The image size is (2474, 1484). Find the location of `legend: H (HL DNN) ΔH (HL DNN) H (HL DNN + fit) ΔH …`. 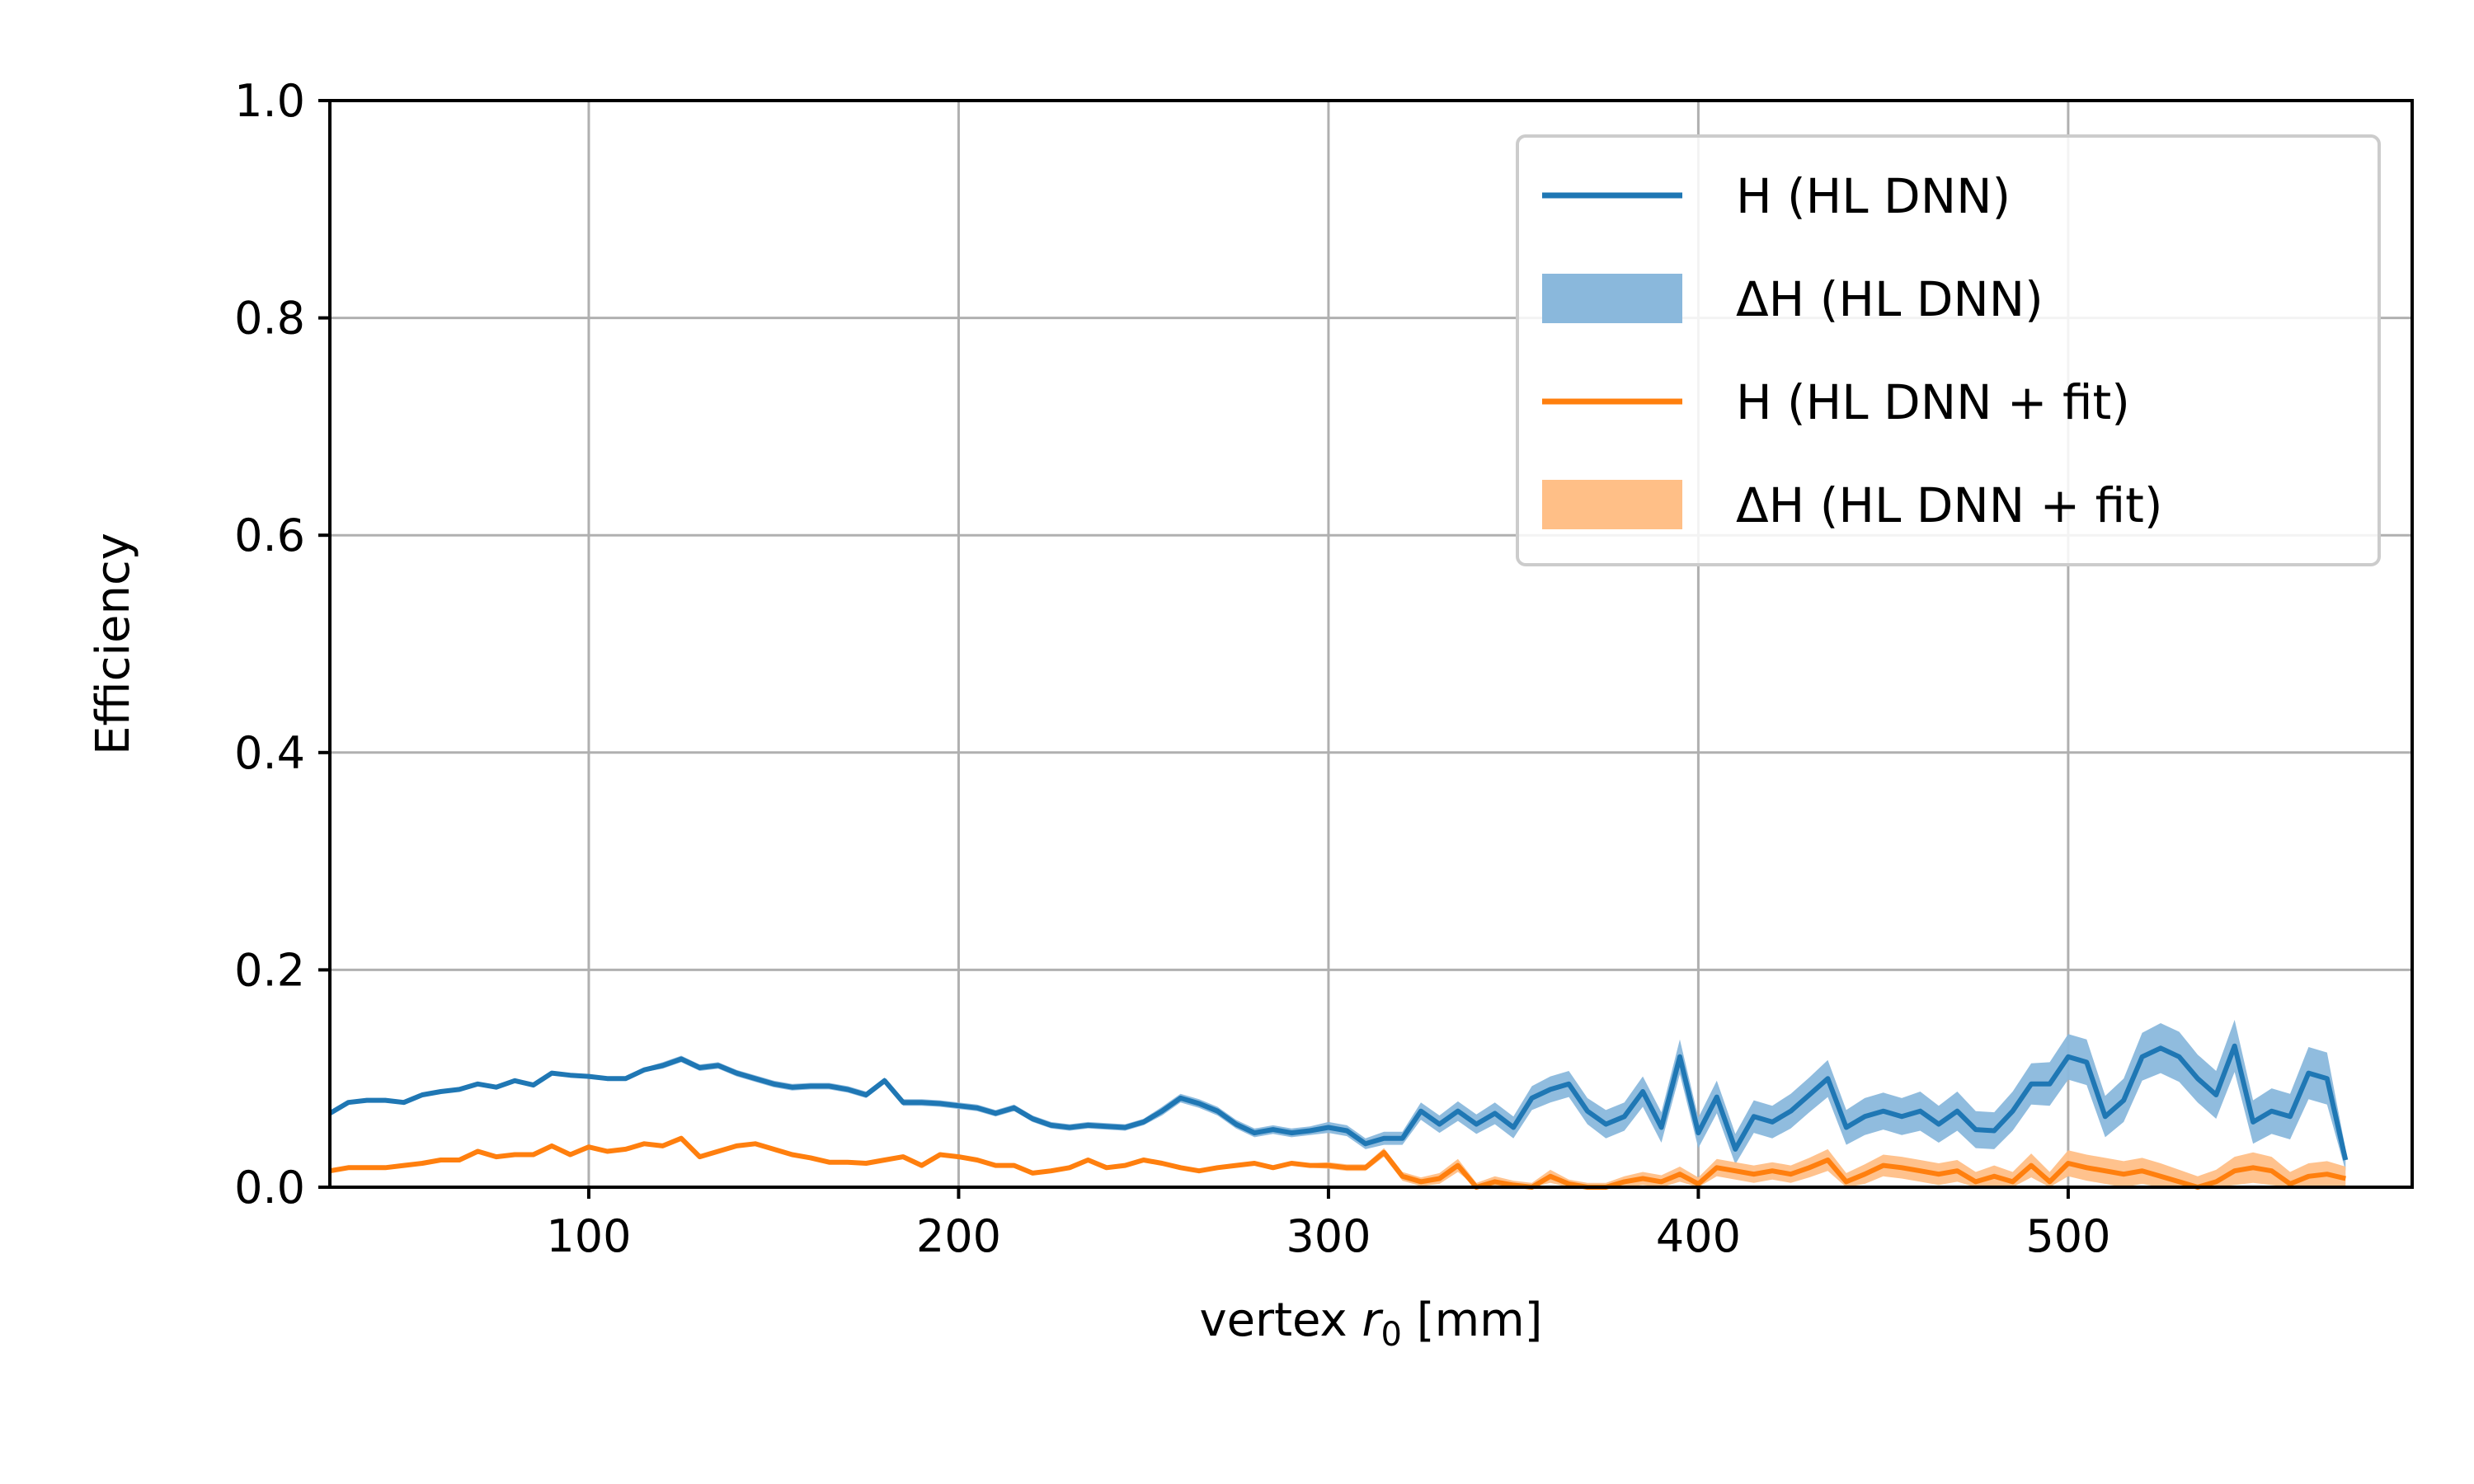

legend: H (HL DNN) ΔH (HL DNN) H (HL DNN + fit) ΔH … is located at coordinates (1948, 350).